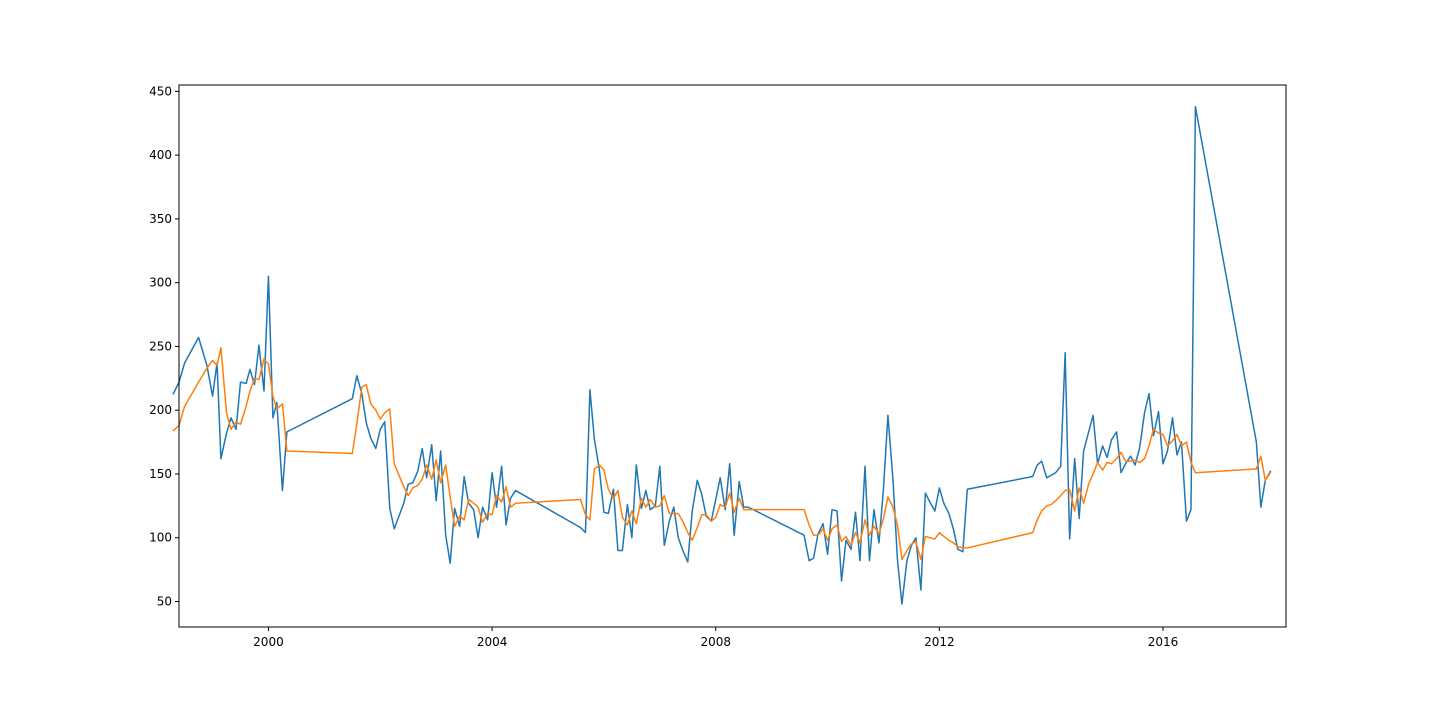 Image resolution: width=1429 pixels, height=710 pixels. I want to click on y-tick-label: 150, so click(160, 474).